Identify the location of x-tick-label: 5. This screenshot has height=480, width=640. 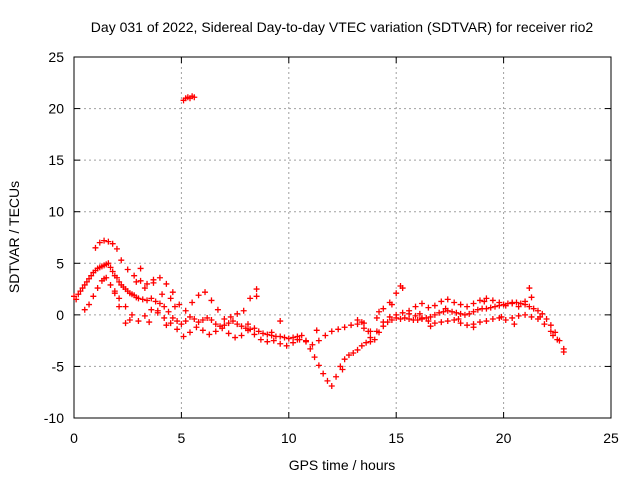
(182, 438).